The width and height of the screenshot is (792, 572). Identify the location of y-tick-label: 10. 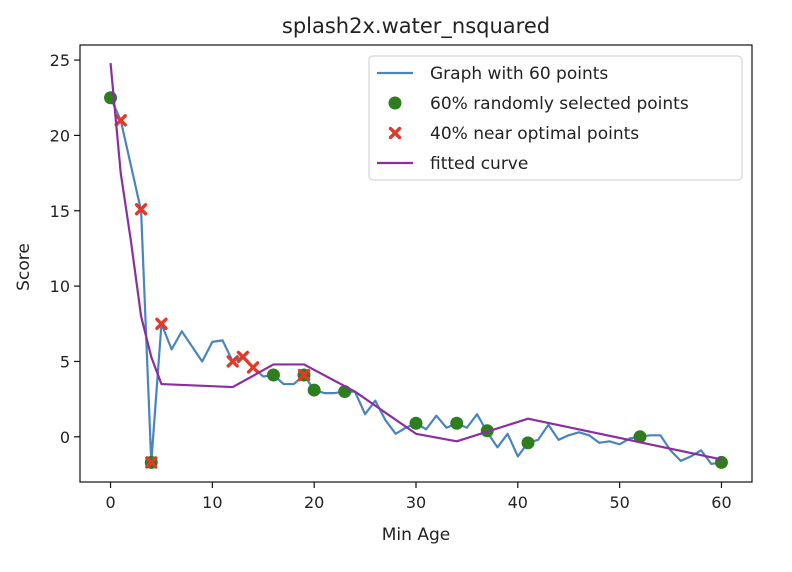
(60, 286).